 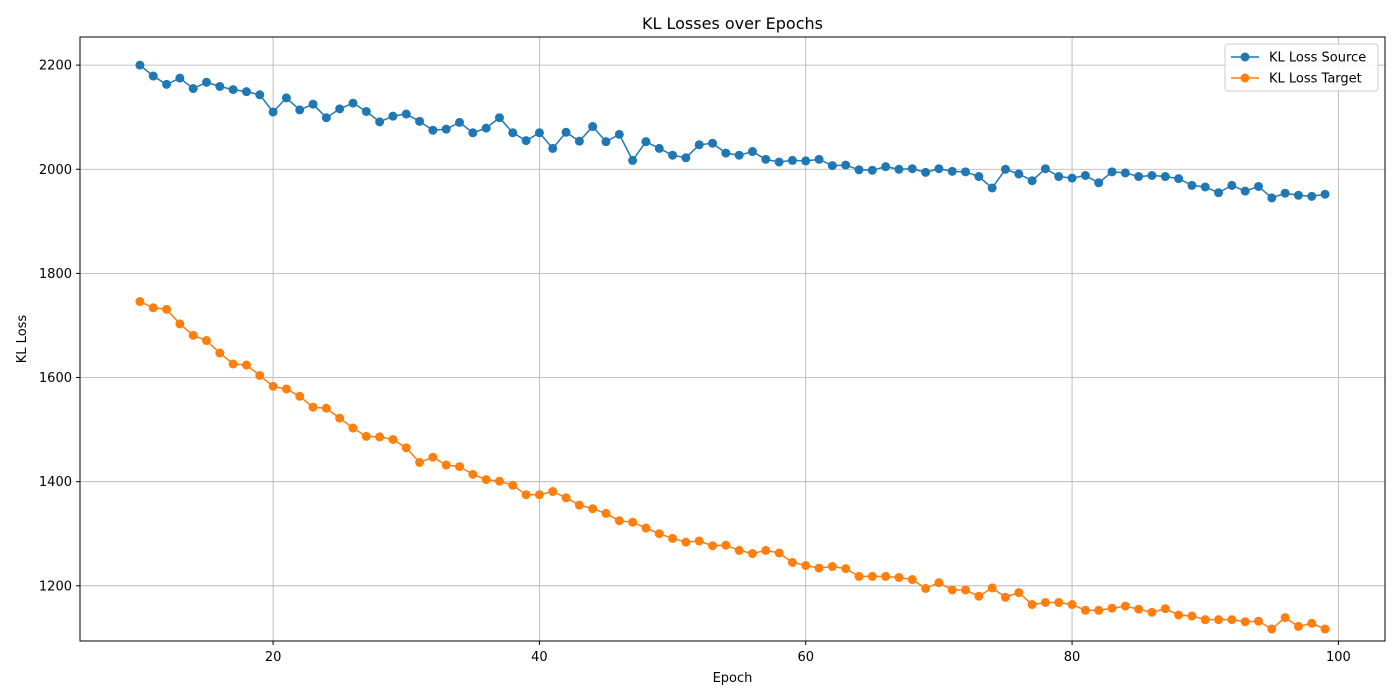 I want to click on x-tick-label: 40, so click(x=539, y=657).